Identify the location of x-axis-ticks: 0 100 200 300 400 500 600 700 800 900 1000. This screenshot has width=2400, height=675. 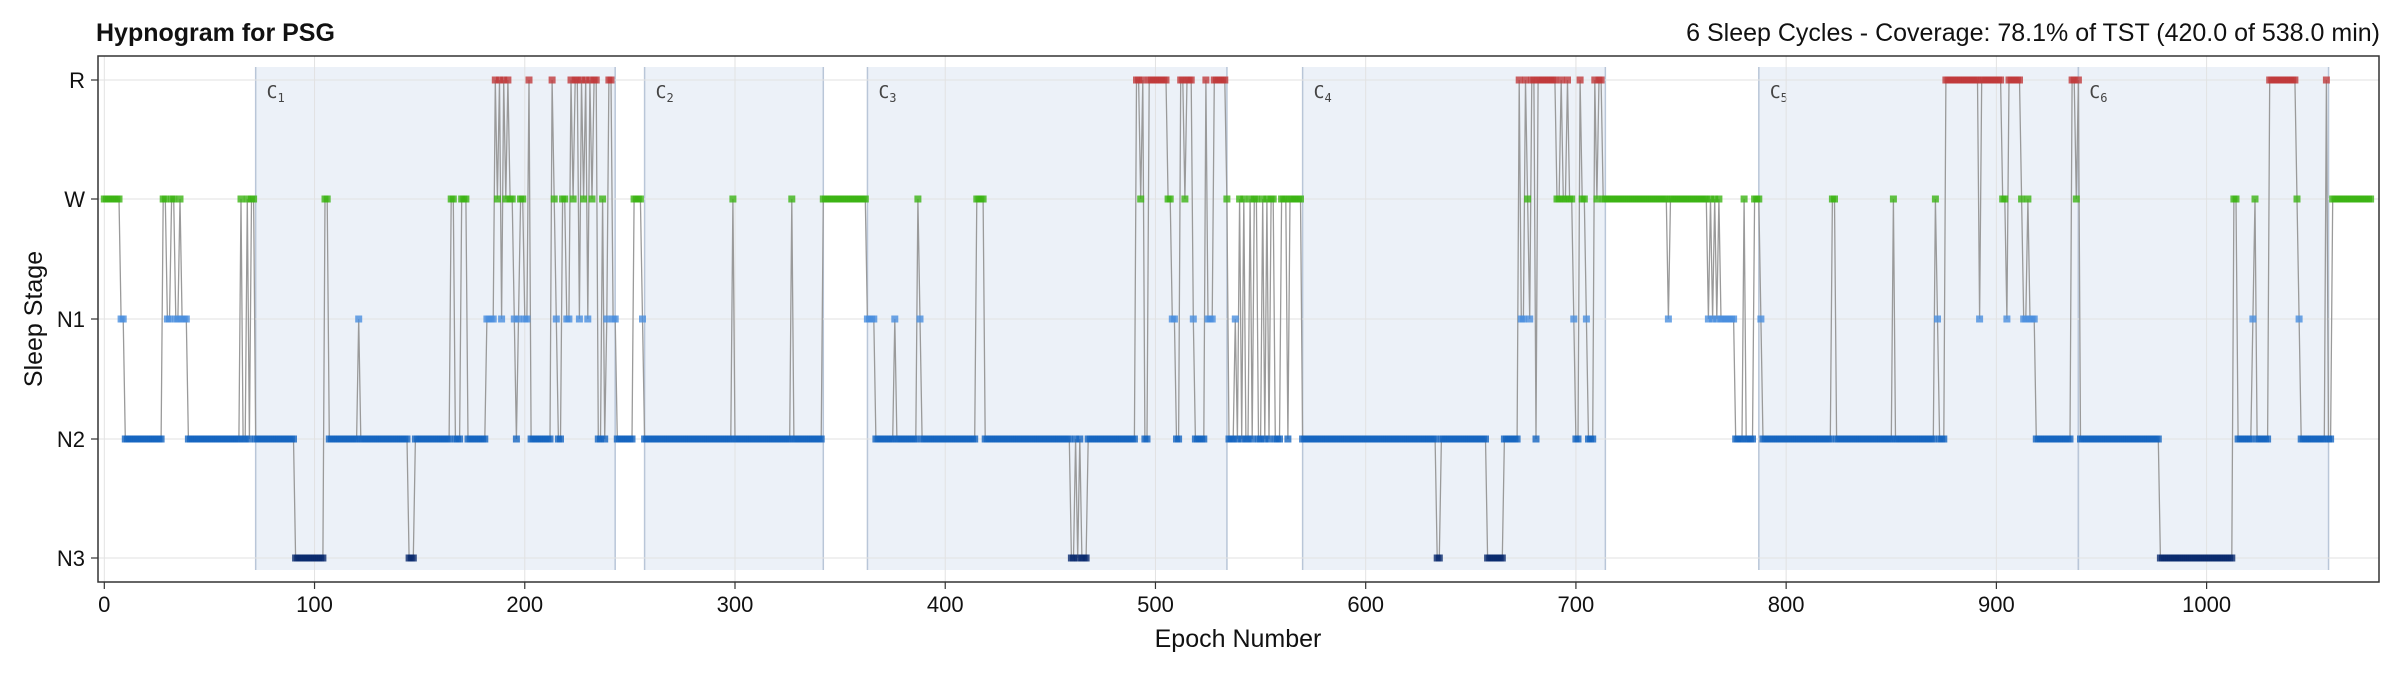
(1164, 599).